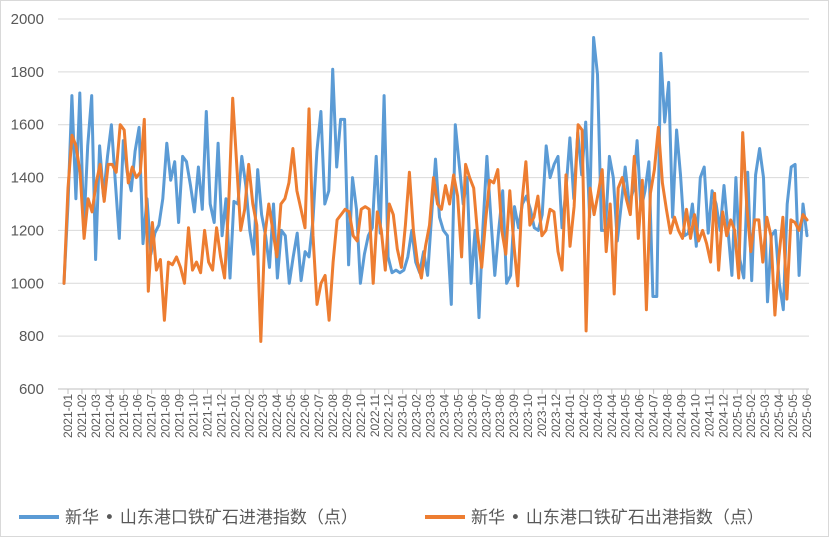  What do you see at coordinates (277, 416) in the screenshot?
I see `x-tick-label: 2022-04` at bounding box center [277, 416].